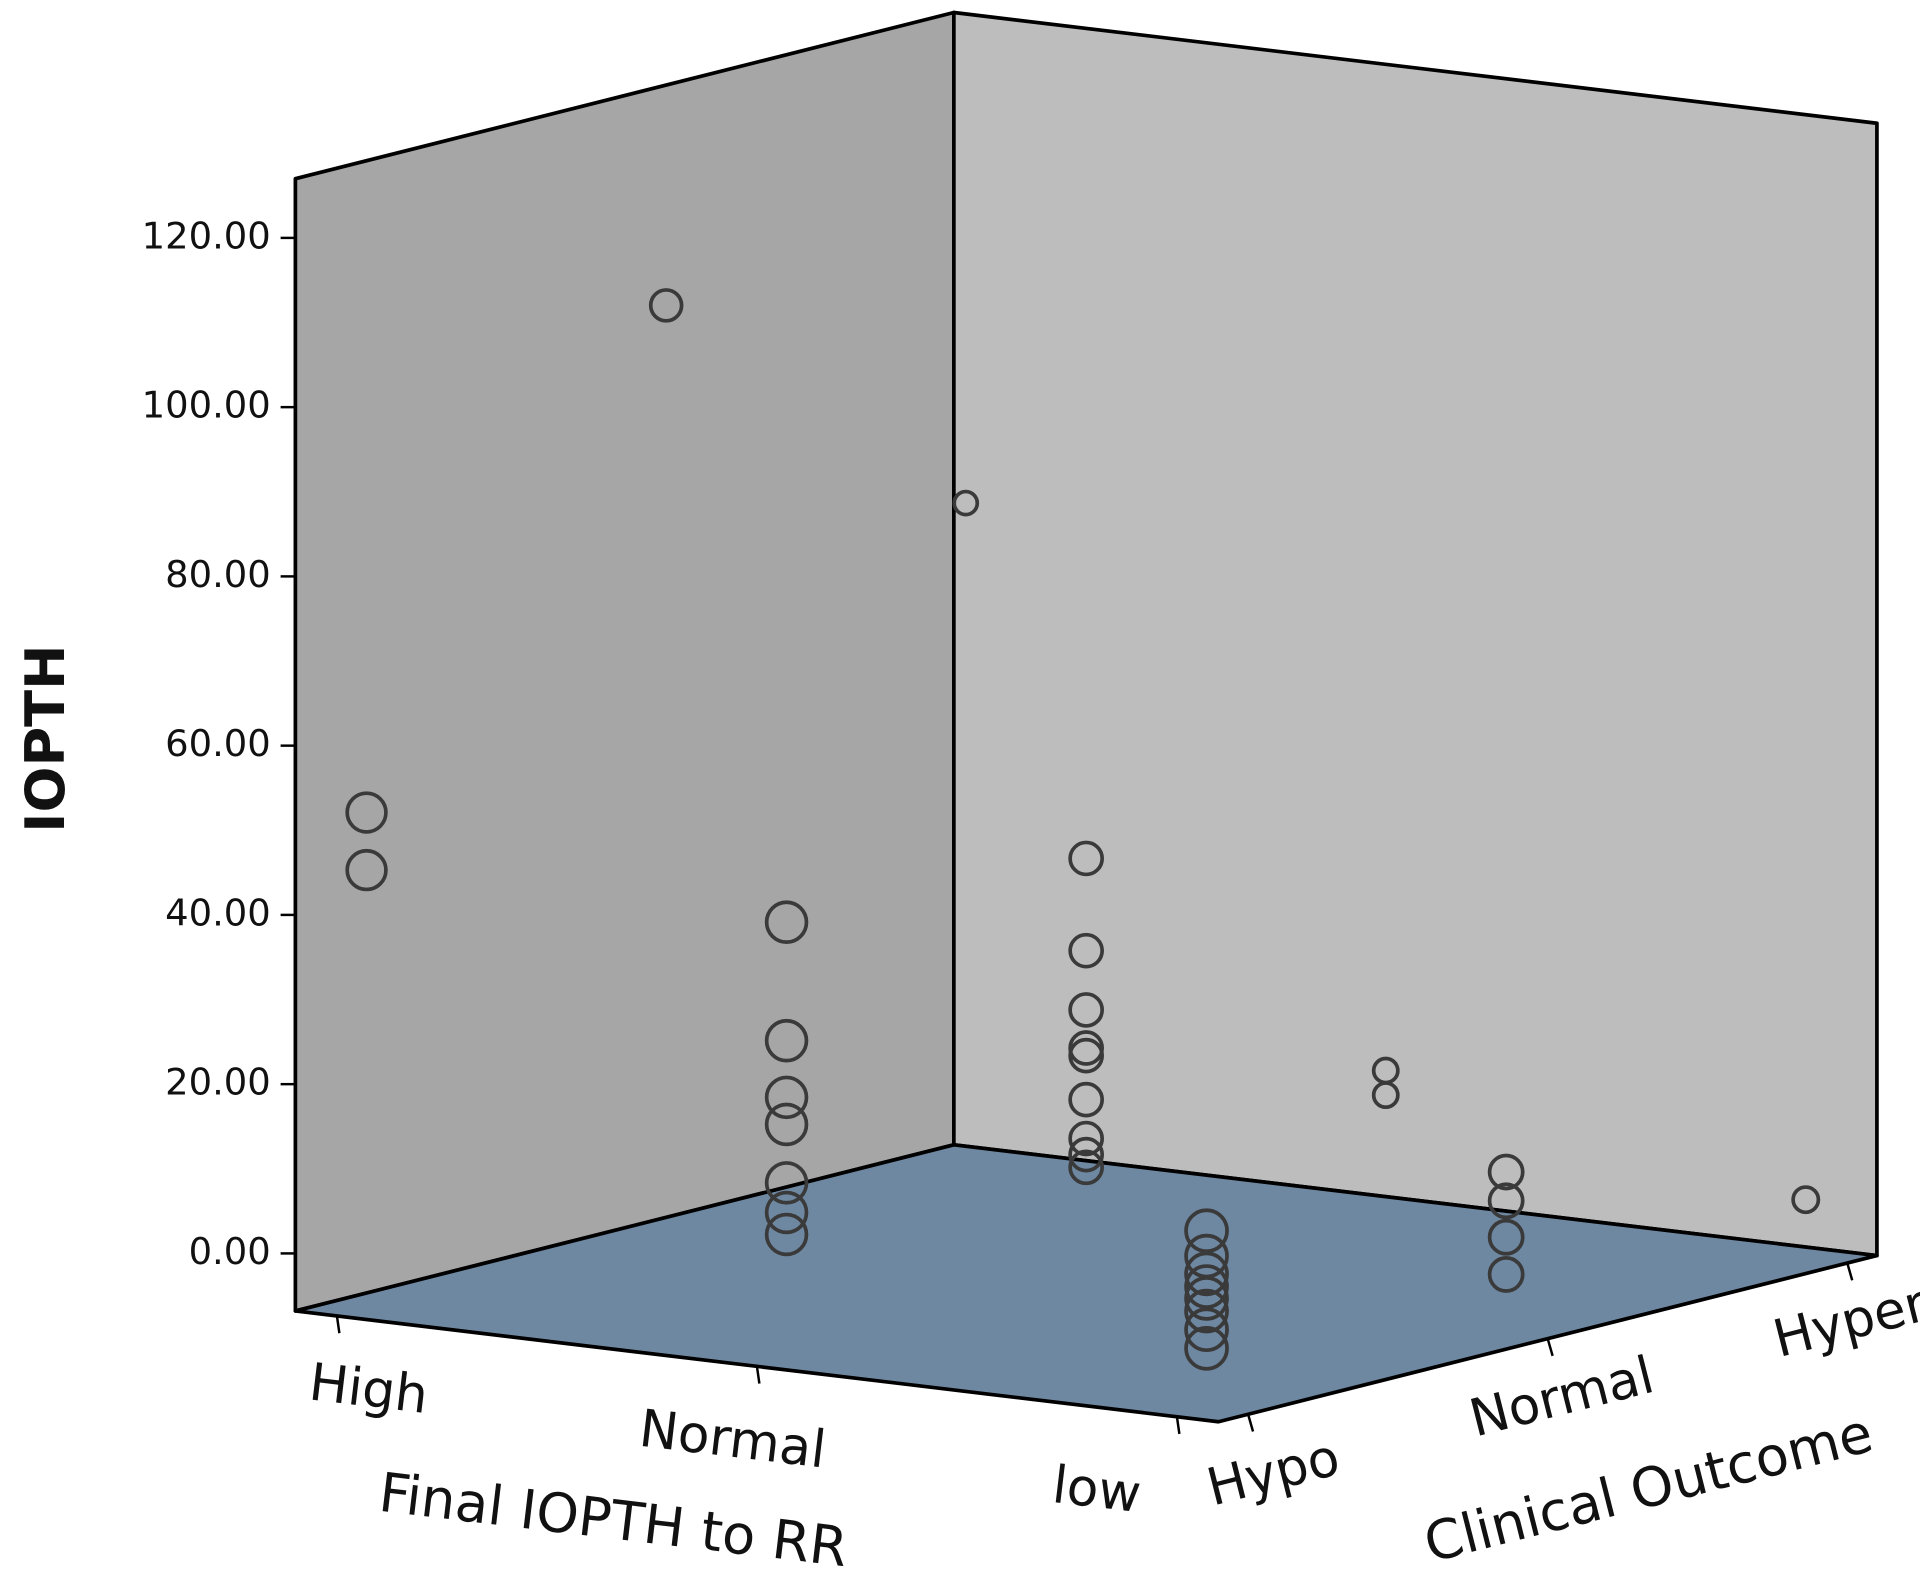 Image resolution: width=1920 pixels, height=1593 pixels. Describe the element at coordinates (1562, 1397) in the screenshot. I see `z-category-label: Normal` at that location.